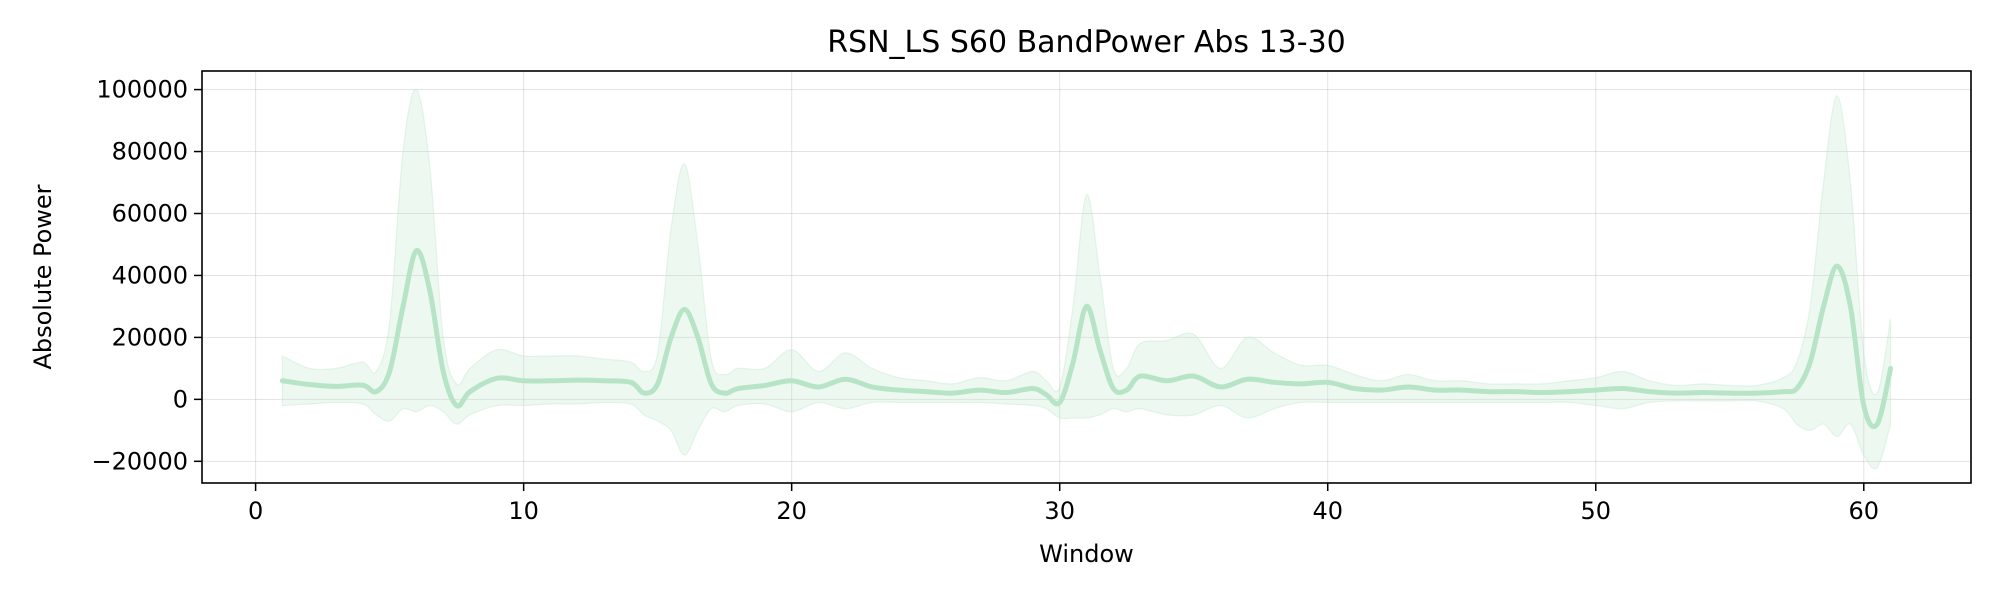 Image resolution: width=2000 pixels, height=600 pixels. Describe the element at coordinates (180, 399) in the screenshot. I see `y-tick-label: 0` at that location.